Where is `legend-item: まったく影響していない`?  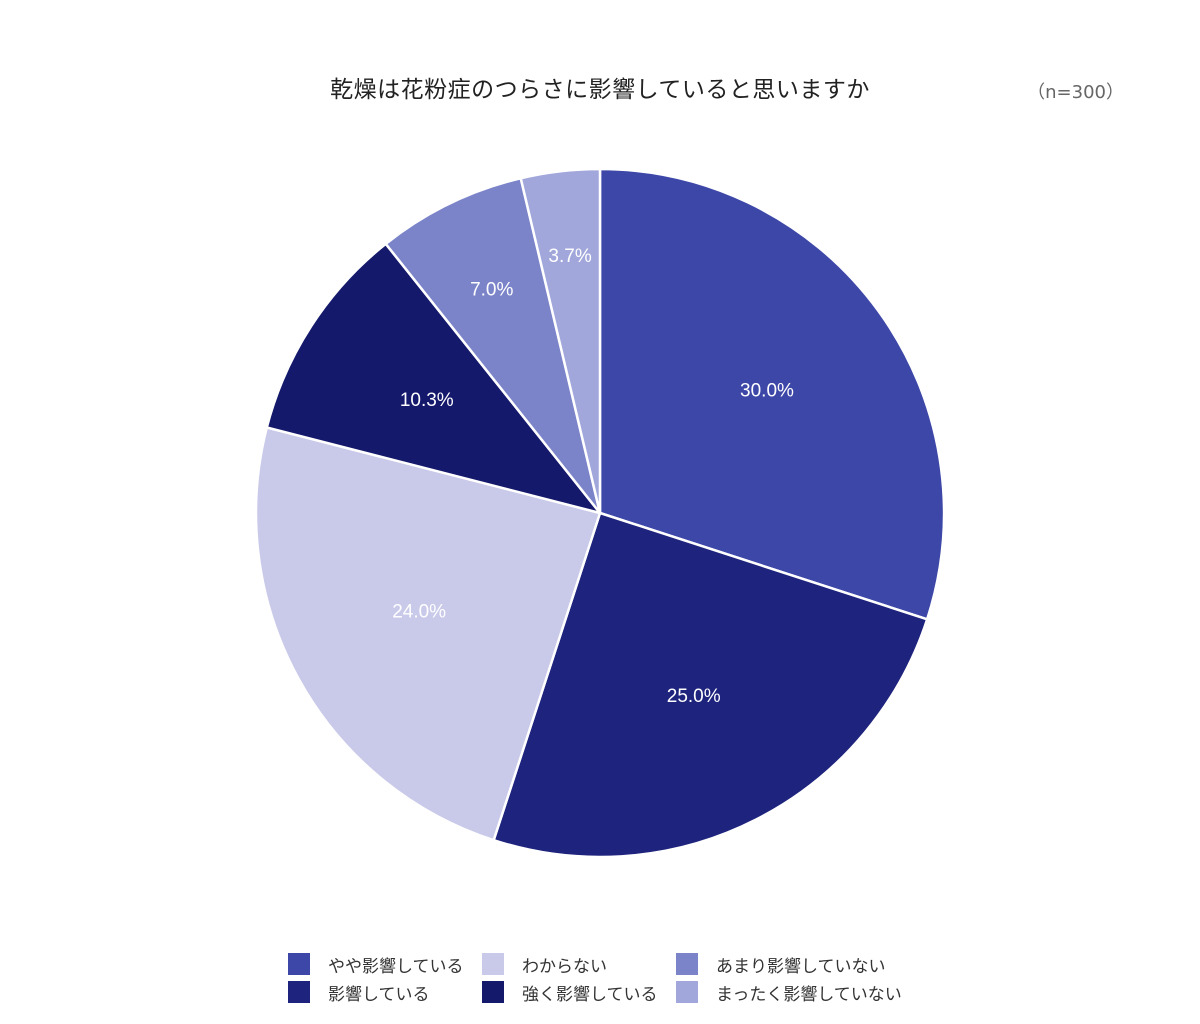
legend-item: まったく影響していない is located at coordinates (796, 993).